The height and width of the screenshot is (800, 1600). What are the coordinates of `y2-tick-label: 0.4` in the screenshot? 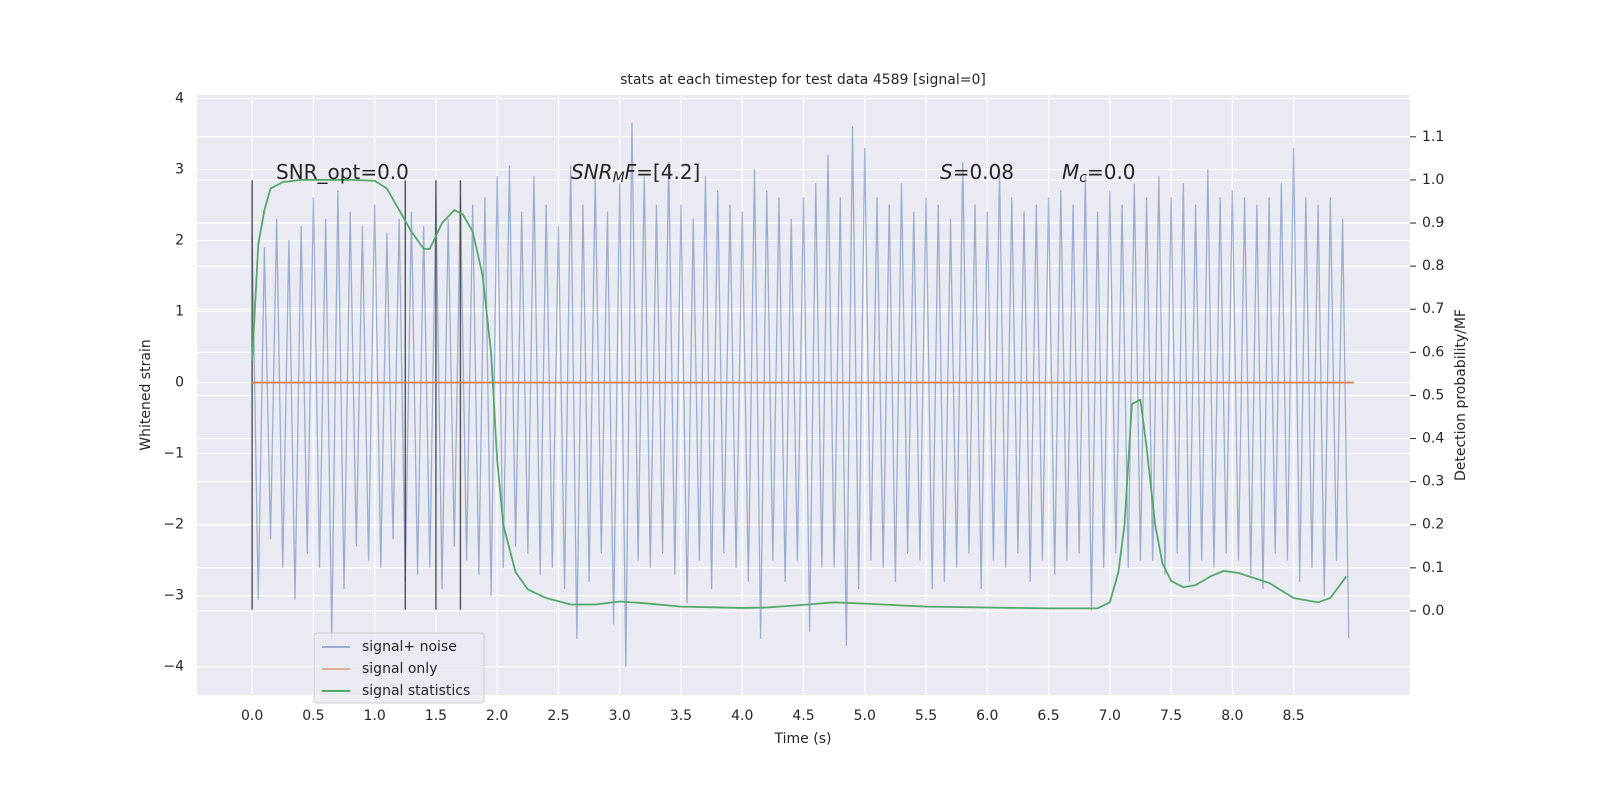 It's located at (1433, 439).